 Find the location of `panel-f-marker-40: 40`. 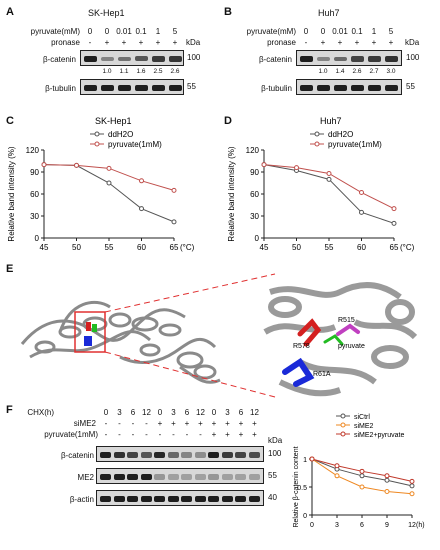

panel-f-marker-40: 40 is located at coordinates (272, 497).